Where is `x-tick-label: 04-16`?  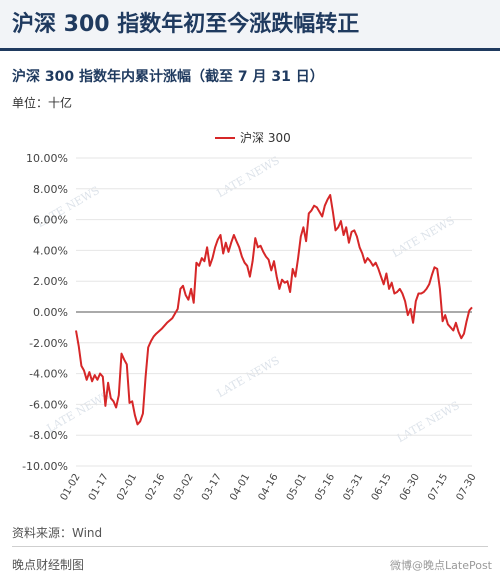
x-tick-label: 04-16 is located at coordinates (269, 487).